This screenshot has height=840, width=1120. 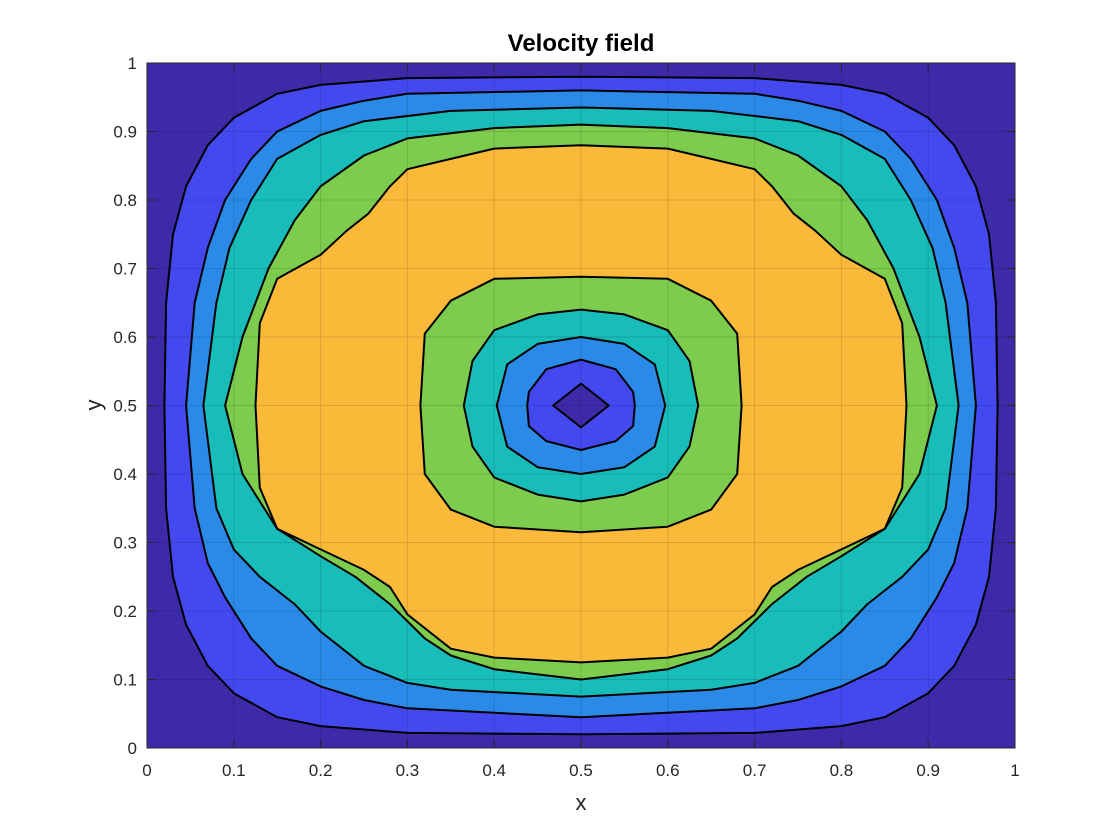 I want to click on x-tick-label: 1, so click(x=1014, y=770).